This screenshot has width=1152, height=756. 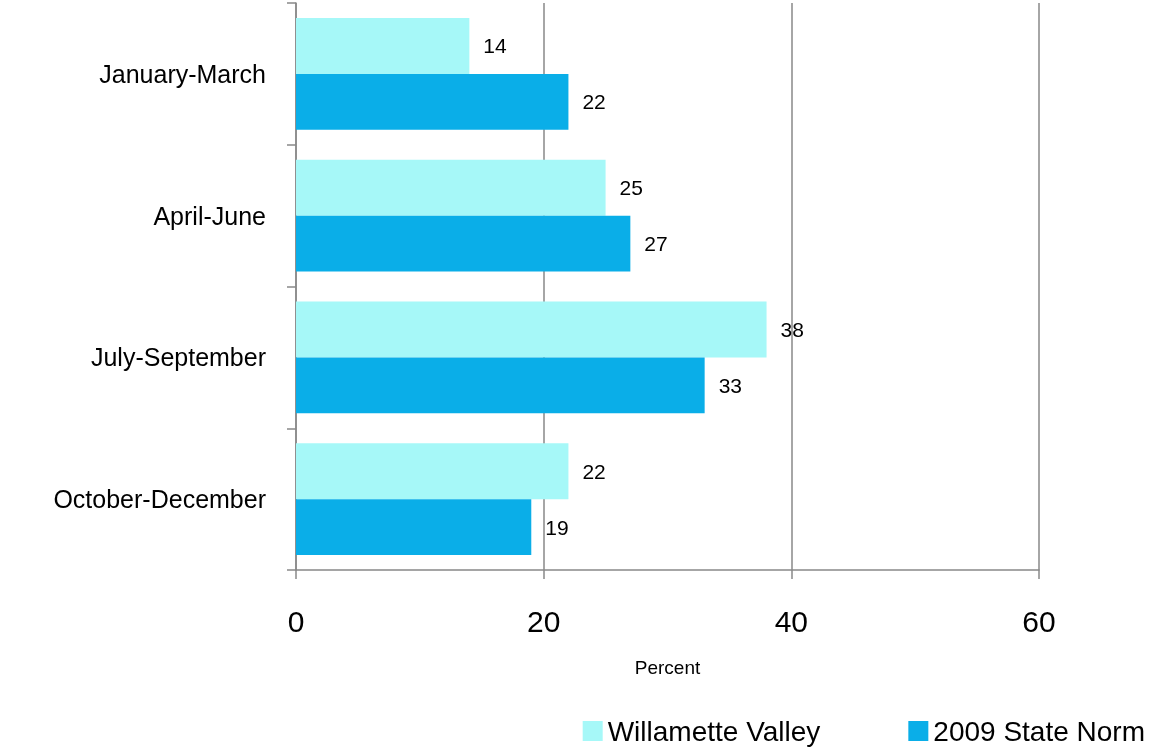 What do you see at coordinates (667, 667) in the screenshot?
I see `x-axis-title: Percent` at bounding box center [667, 667].